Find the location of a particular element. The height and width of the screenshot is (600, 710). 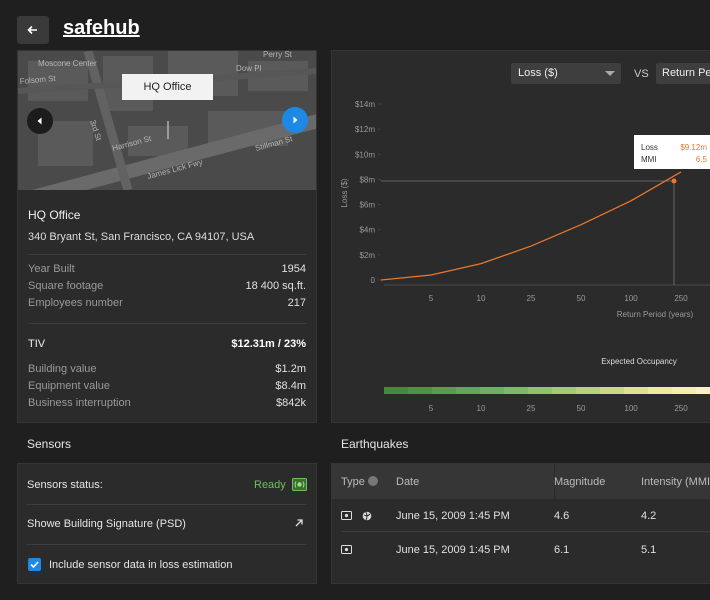

info-row: Employees number 217 is located at coordinates (167, 305).